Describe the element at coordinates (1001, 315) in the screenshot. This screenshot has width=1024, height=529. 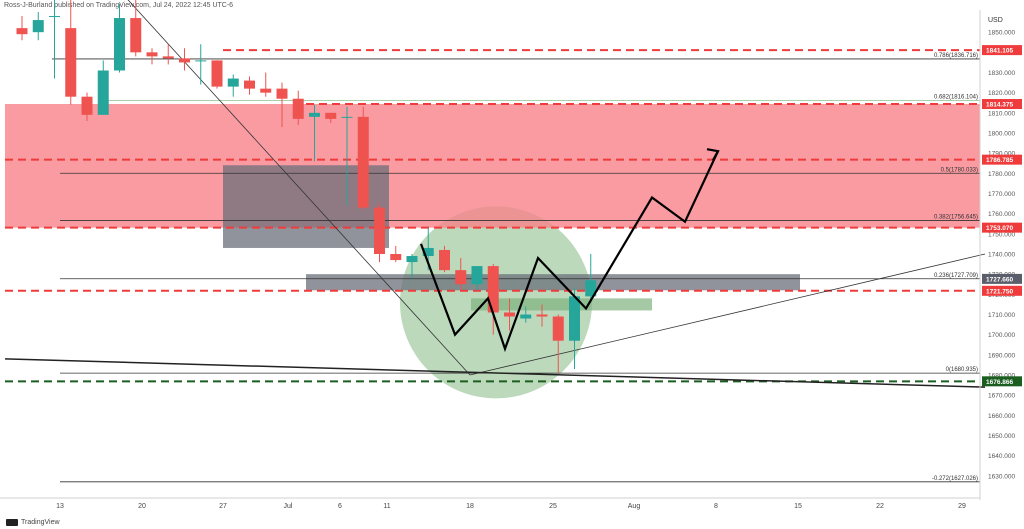
I see `y-tick-label: 1710.000` at that location.